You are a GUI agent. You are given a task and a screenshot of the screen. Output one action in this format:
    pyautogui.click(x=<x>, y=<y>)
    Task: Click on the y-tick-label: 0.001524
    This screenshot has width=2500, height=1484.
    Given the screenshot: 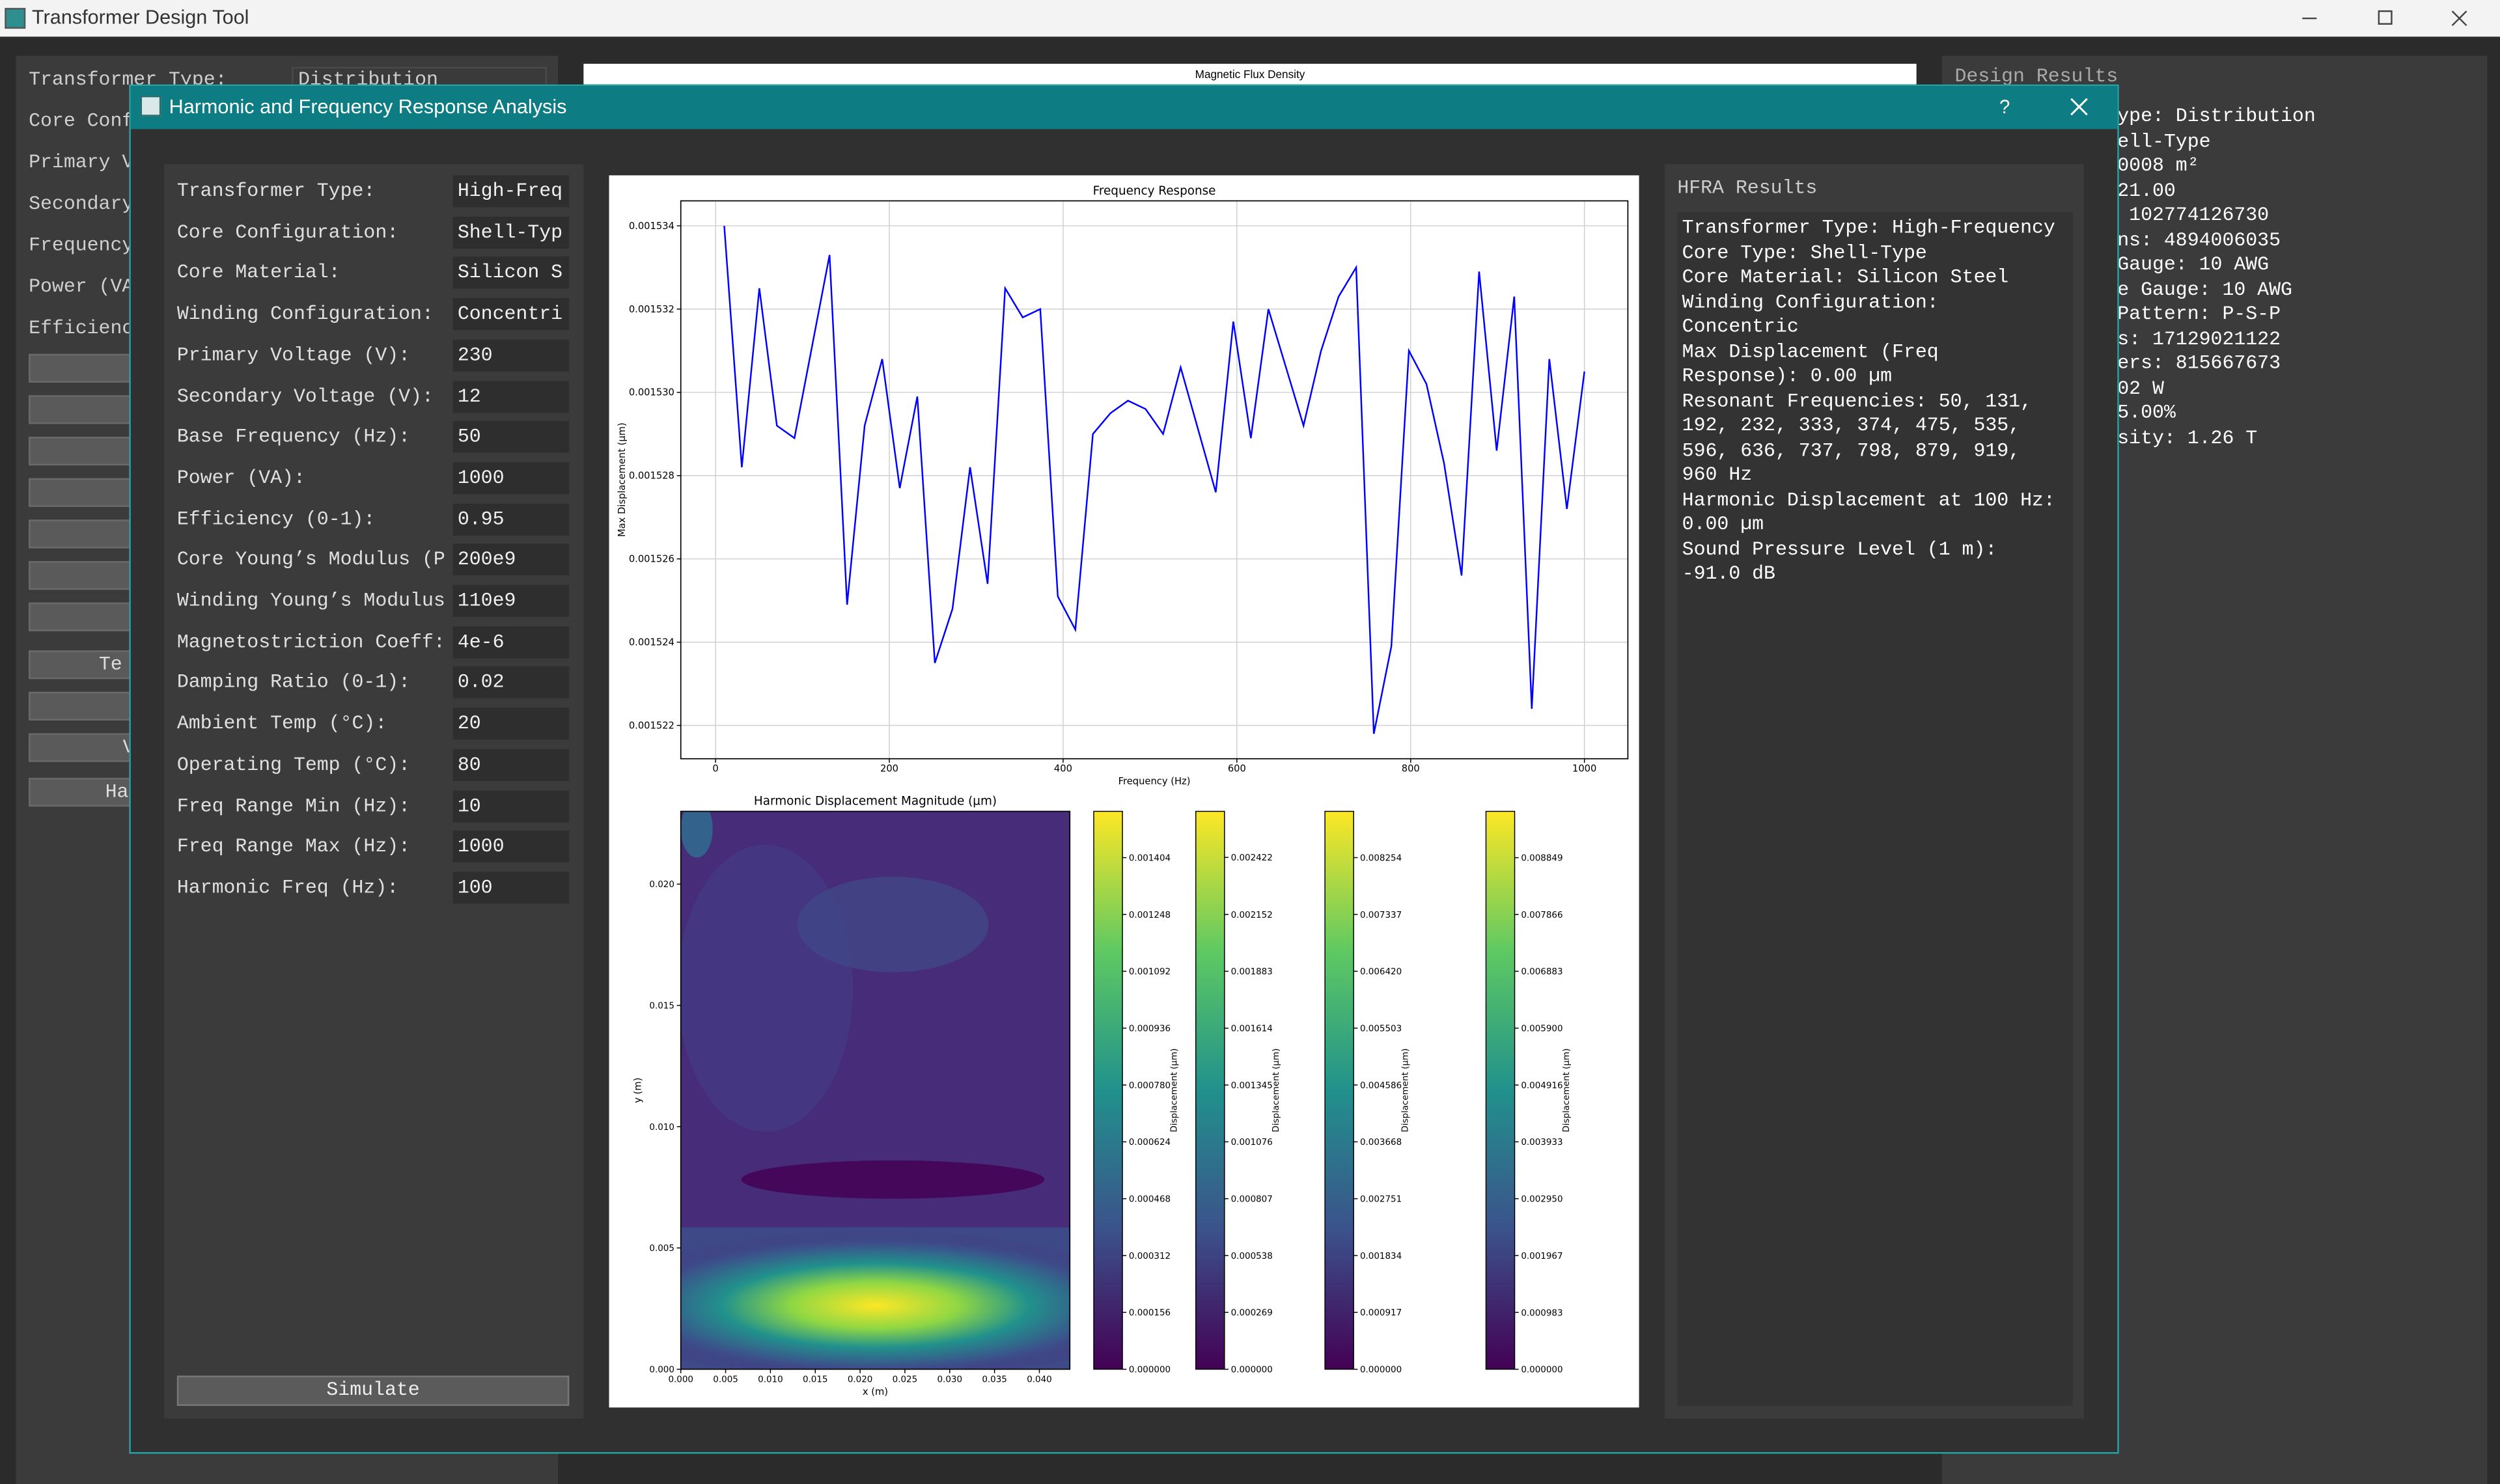 What is the action you would take?
    pyautogui.click(x=651, y=642)
    